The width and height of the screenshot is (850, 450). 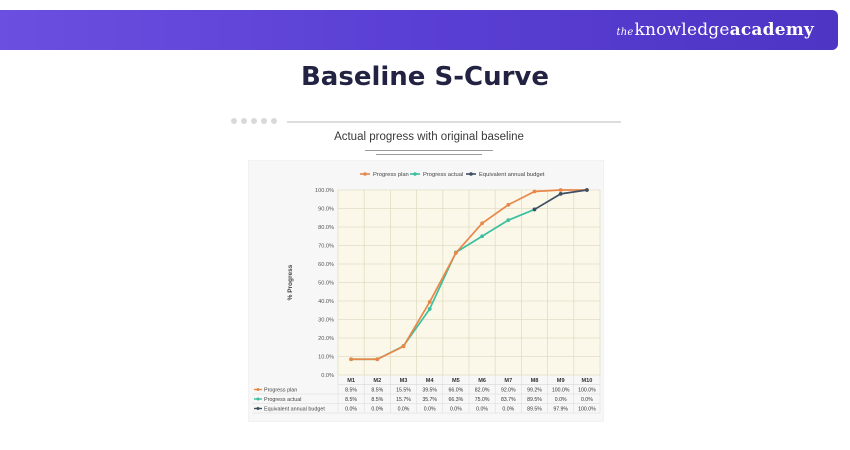 What do you see at coordinates (404, 381) in the screenshot?
I see `x-tick-label: M3` at bounding box center [404, 381].